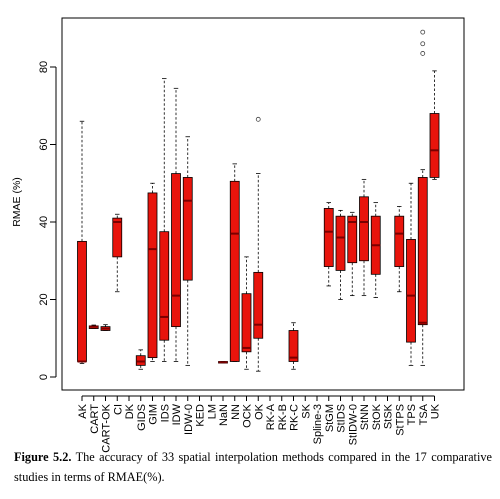  What do you see at coordinates (105, 327) in the screenshot?
I see `box-CART-OK` at bounding box center [105, 327].